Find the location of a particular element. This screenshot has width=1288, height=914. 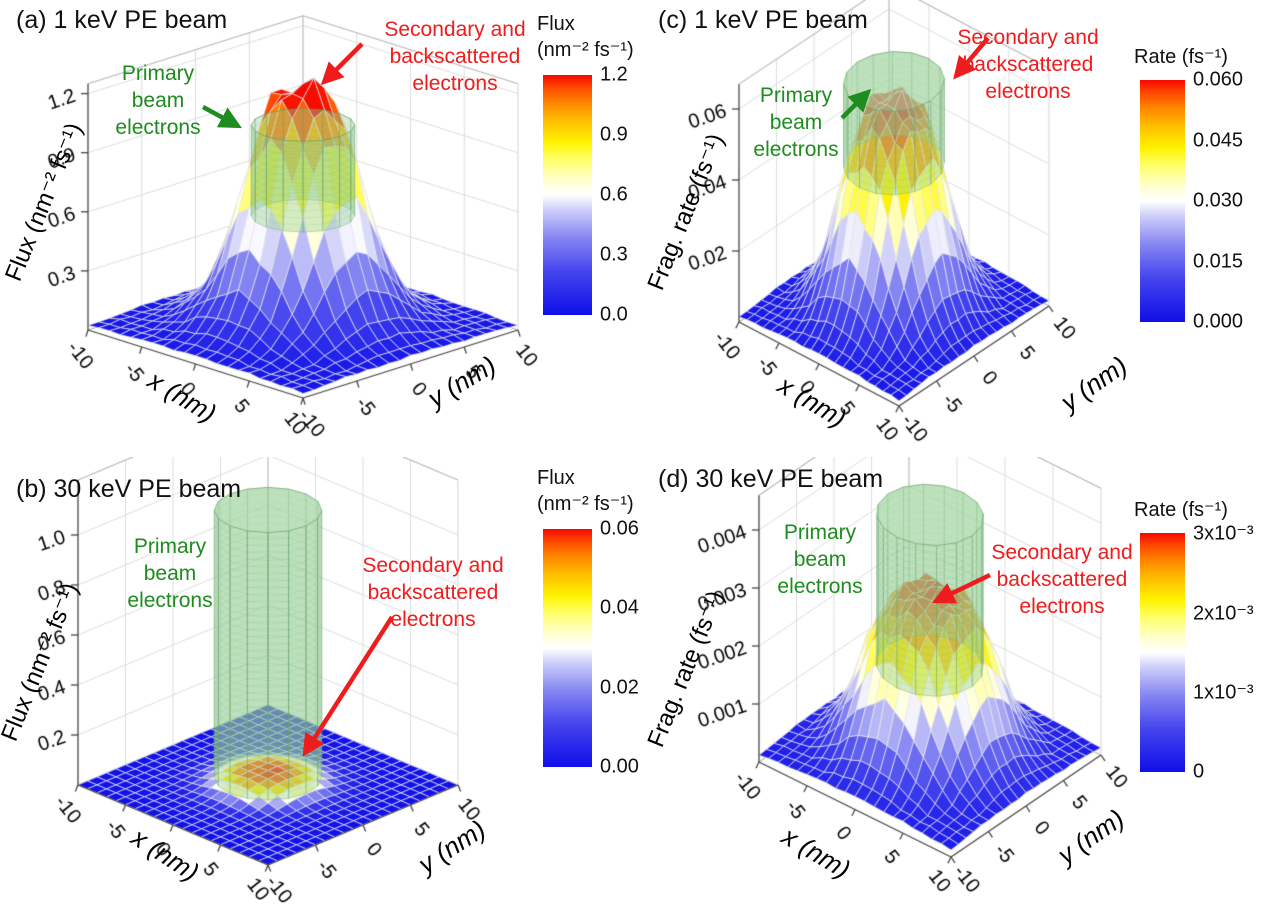

colorbar-tick-label: 0.060 is located at coordinates (1218, 79).